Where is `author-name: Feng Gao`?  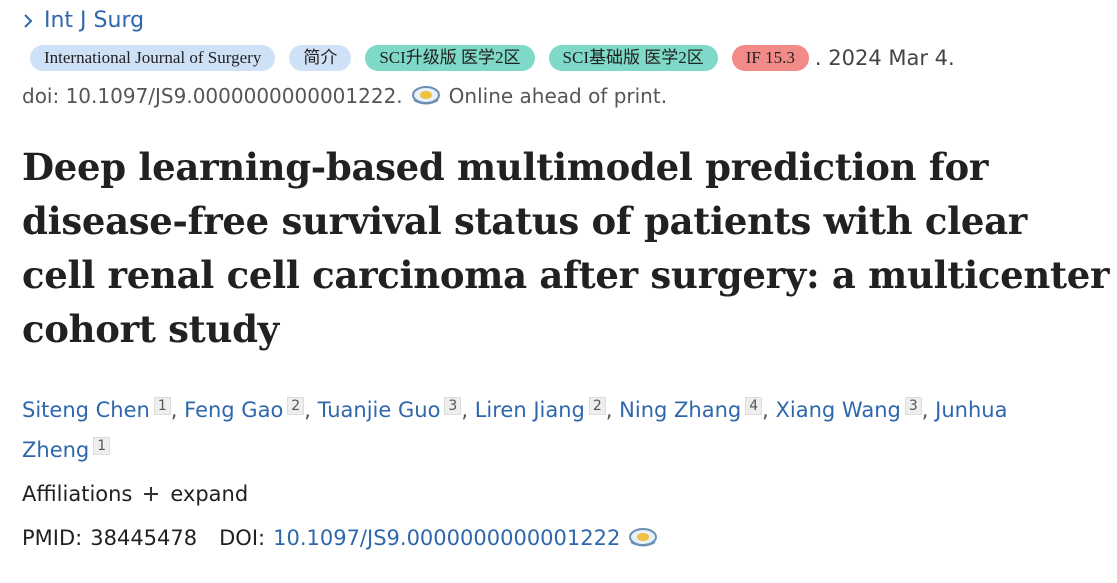 author-name: Feng Gao is located at coordinates (234, 410).